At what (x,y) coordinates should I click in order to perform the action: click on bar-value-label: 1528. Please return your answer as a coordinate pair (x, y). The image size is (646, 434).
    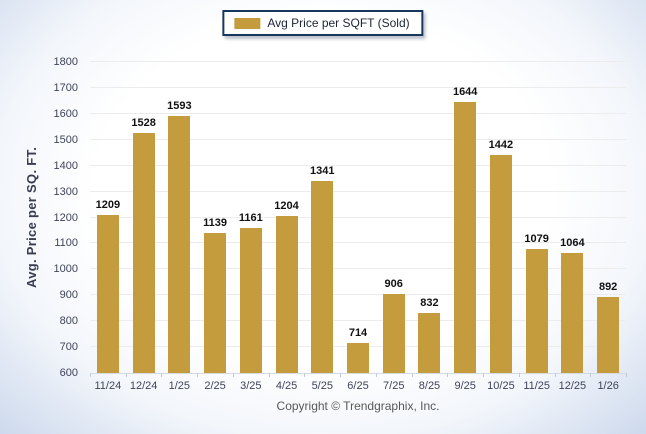
    Looking at the image, I should click on (143, 122).